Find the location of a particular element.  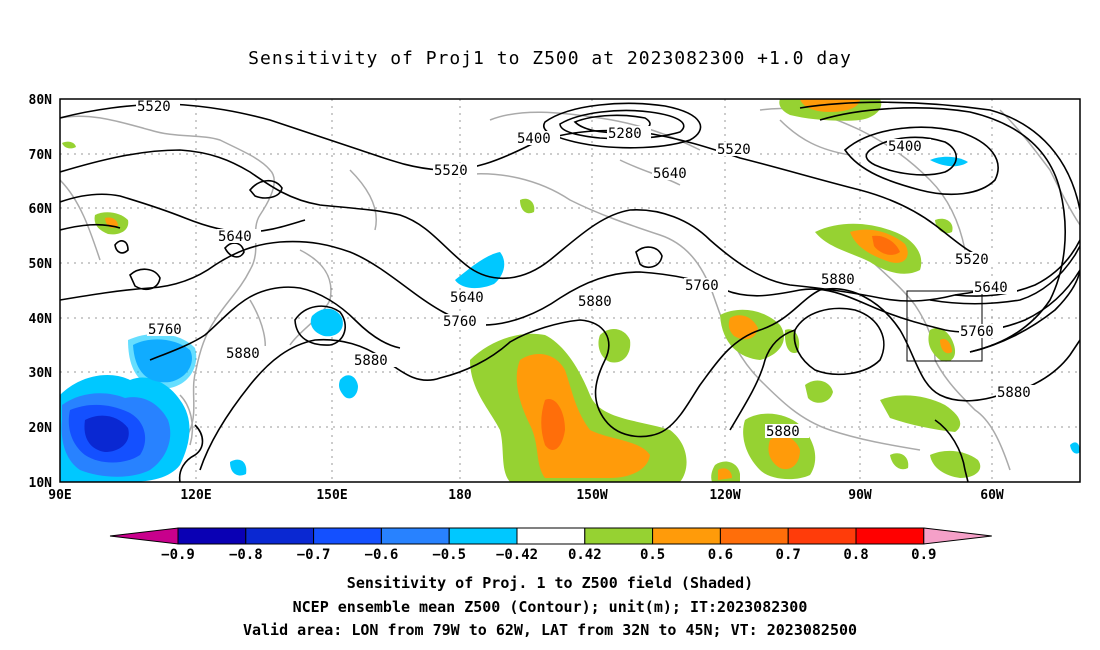

lat-tick-label: 80N is located at coordinates (41, 100).